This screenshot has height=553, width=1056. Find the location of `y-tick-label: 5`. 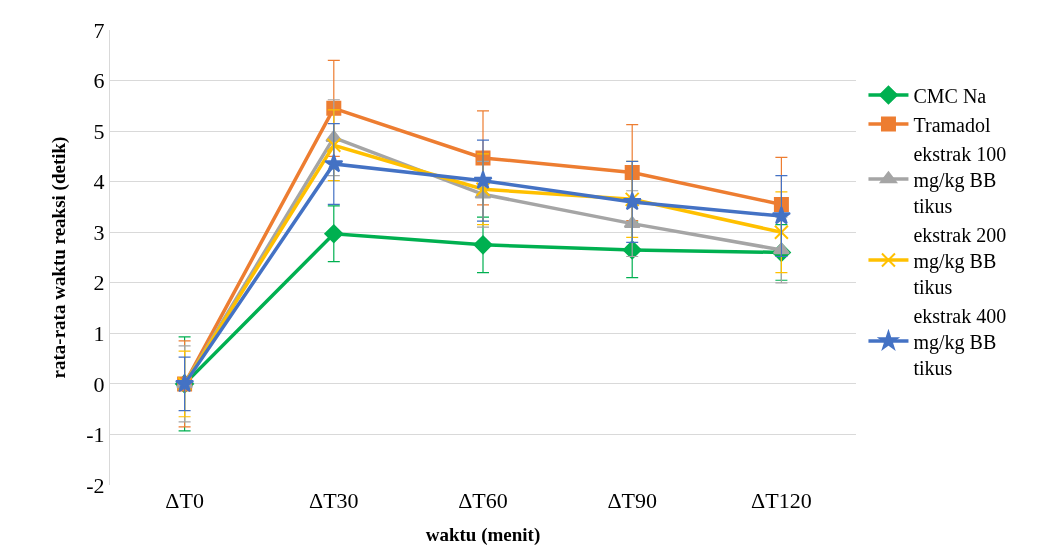

y-tick-label: 5 is located at coordinates (99, 131).